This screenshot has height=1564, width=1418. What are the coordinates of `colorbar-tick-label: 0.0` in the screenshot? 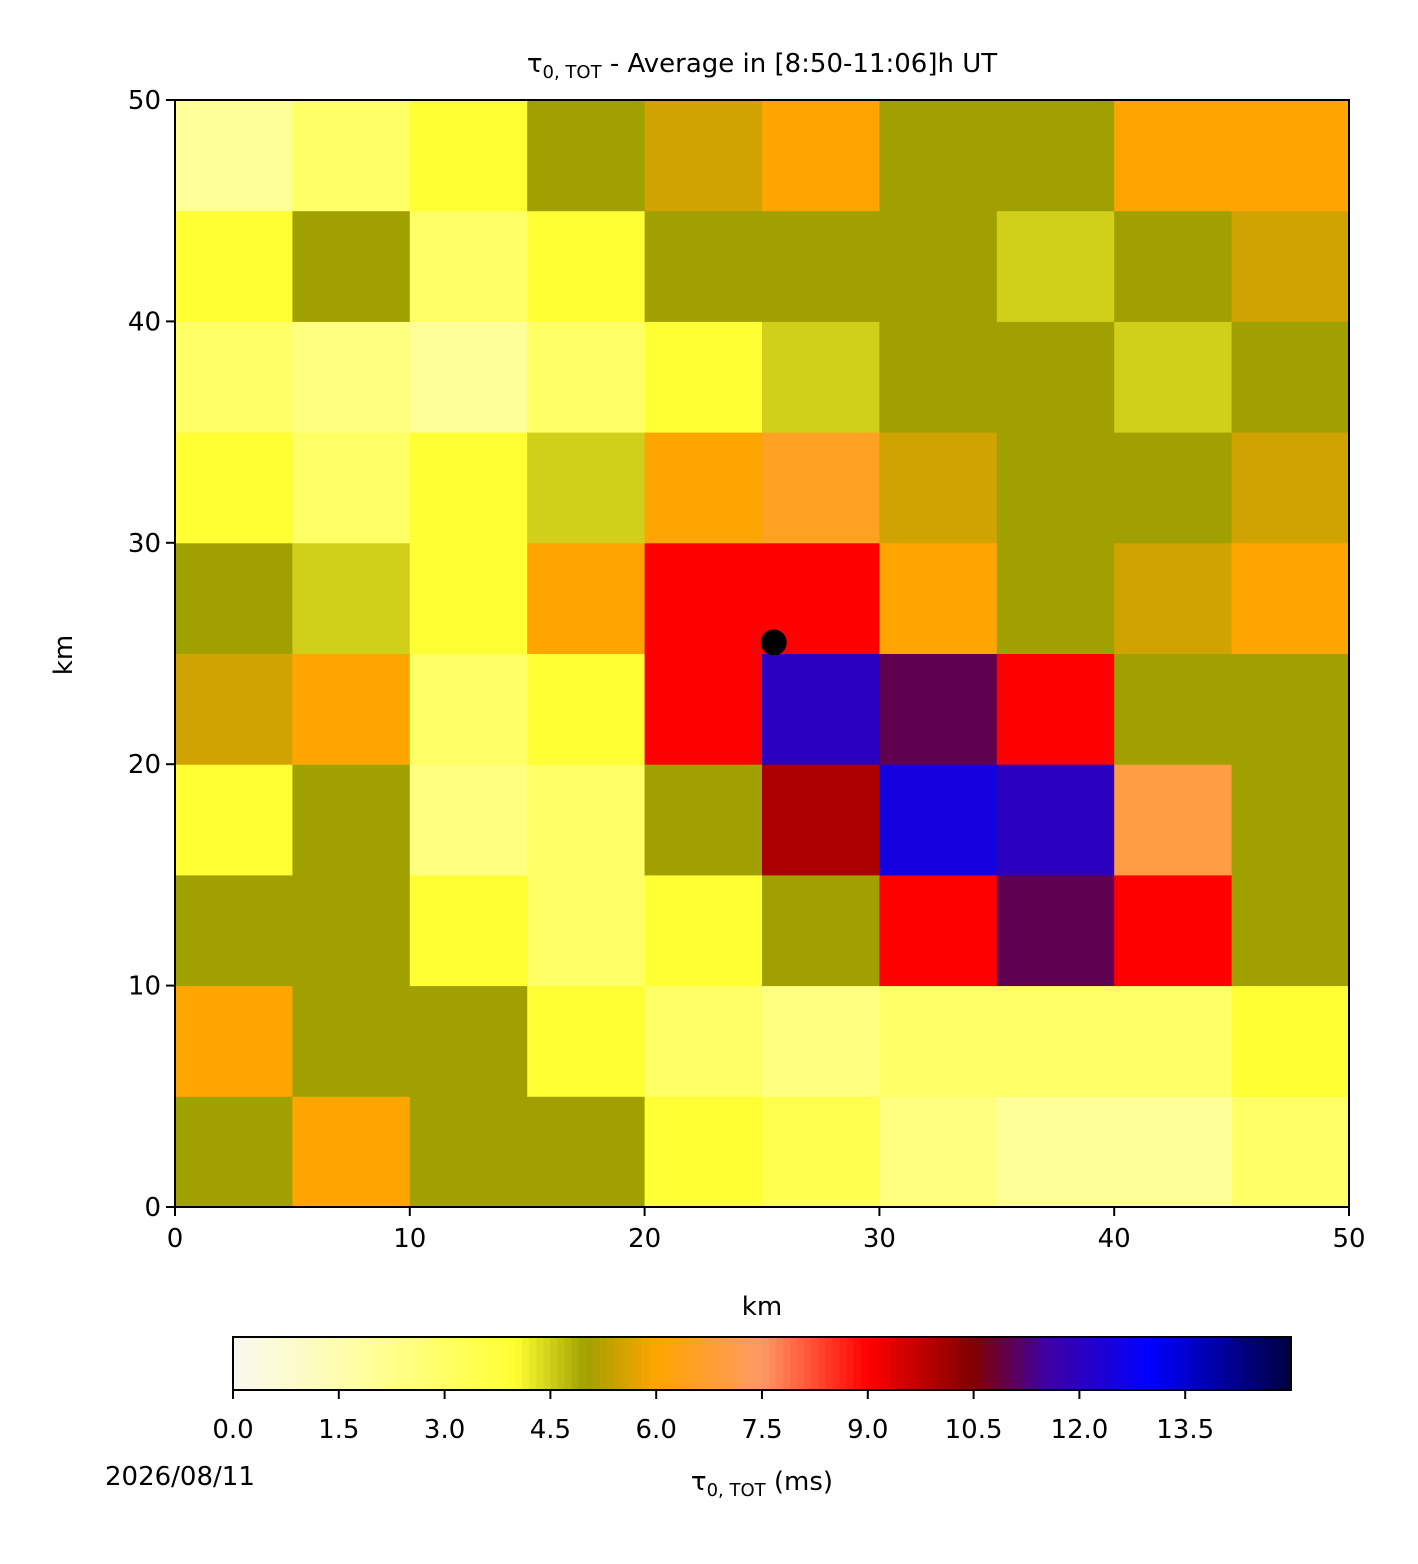 It's located at (232, 1430).